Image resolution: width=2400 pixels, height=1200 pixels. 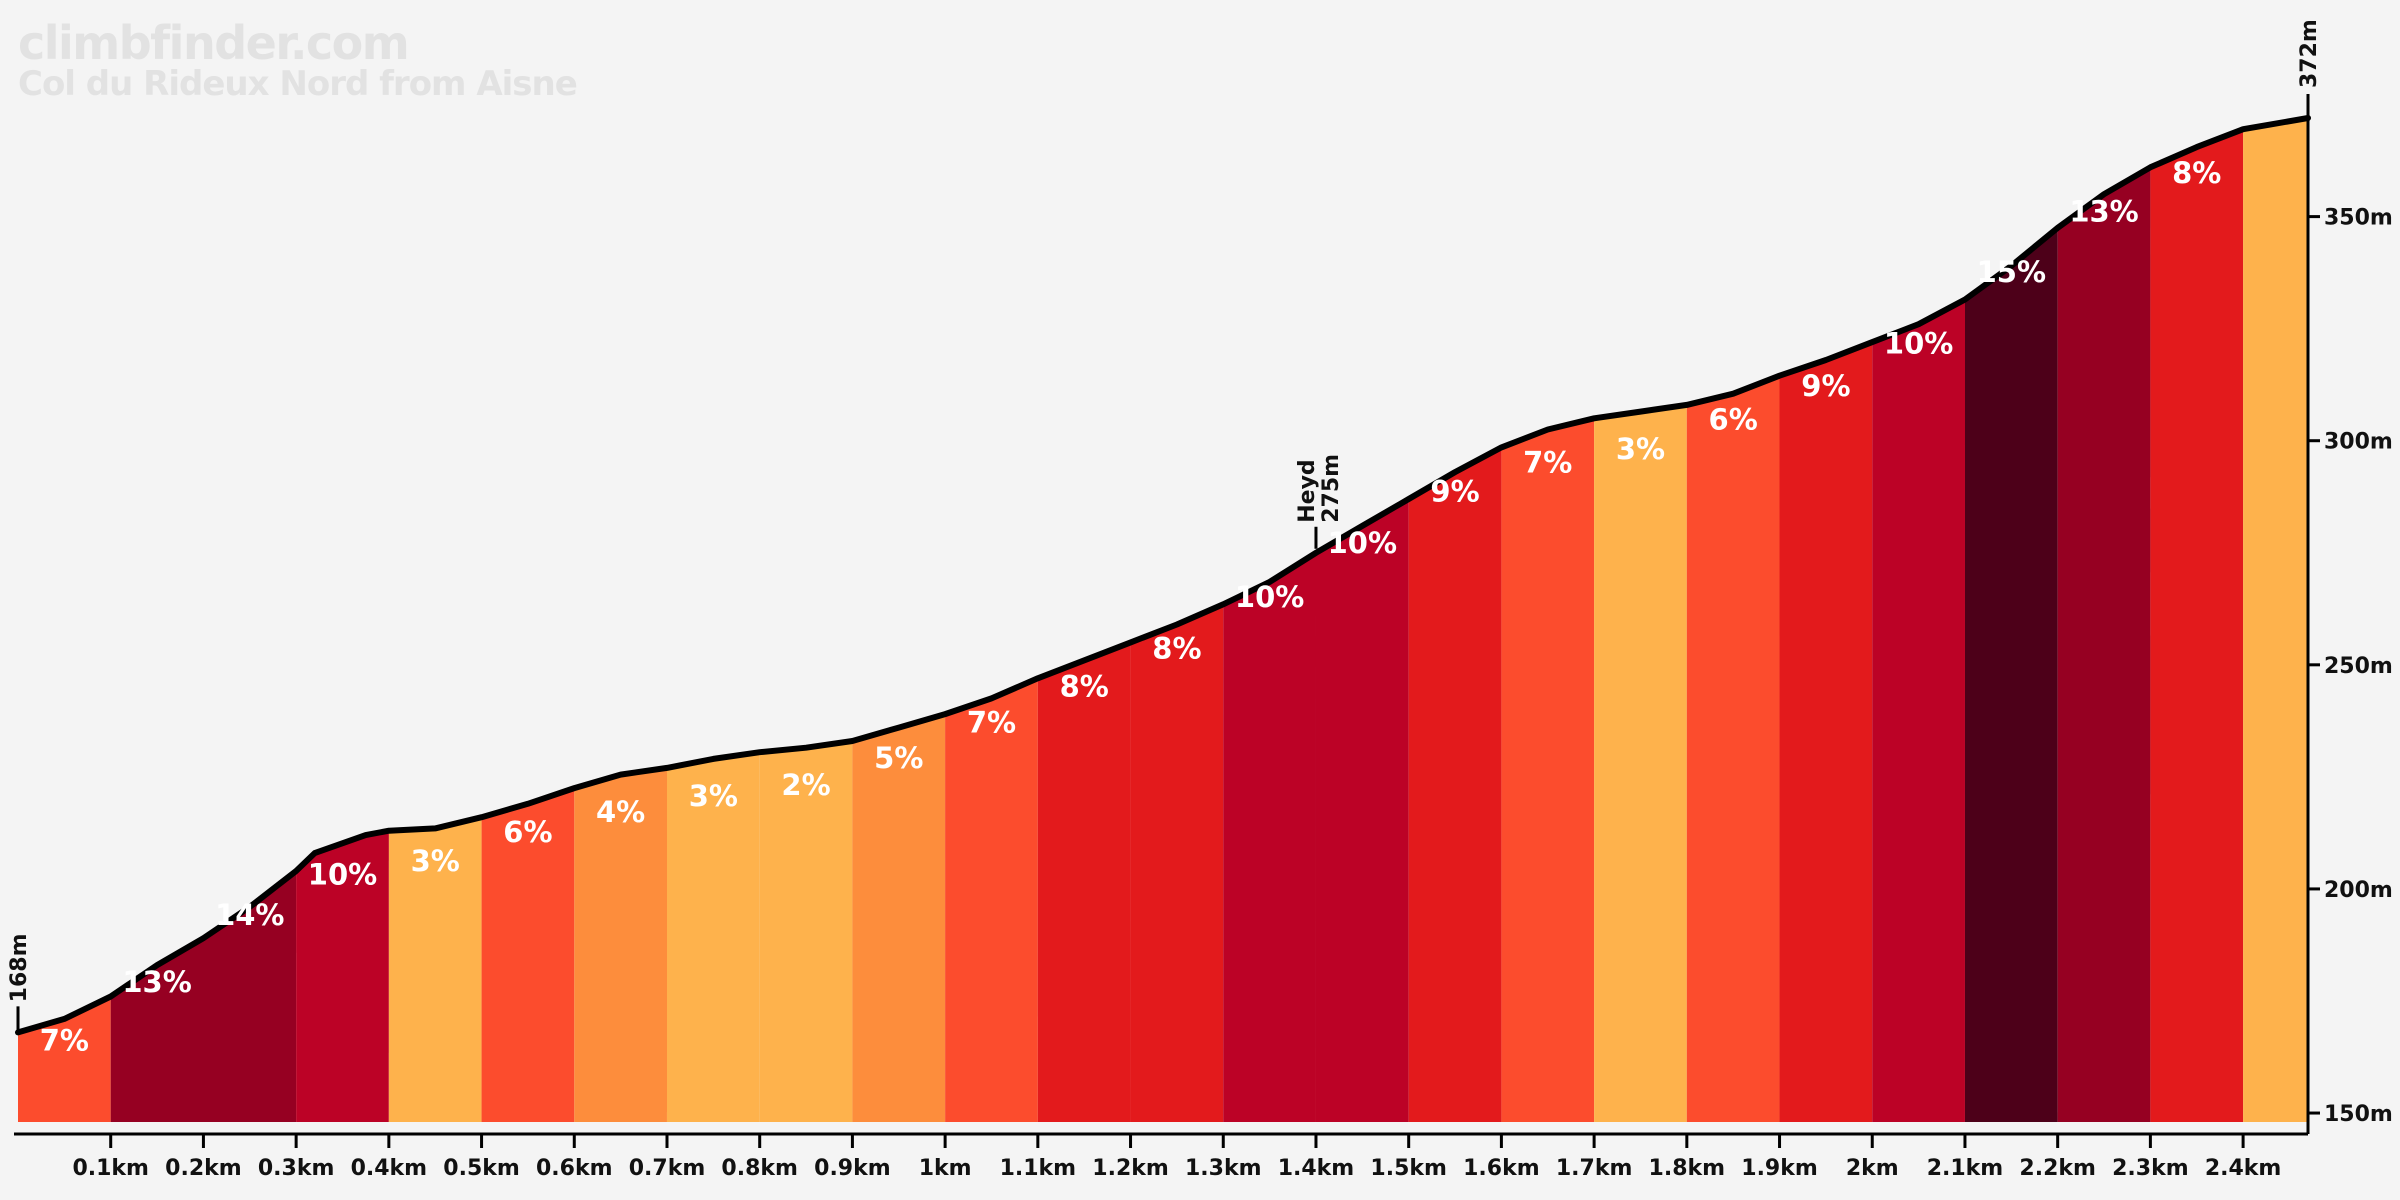 What do you see at coordinates (1594, 1168) in the screenshot?
I see `x-tick-label: 1.7km` at bounding box center [1594, 1168].